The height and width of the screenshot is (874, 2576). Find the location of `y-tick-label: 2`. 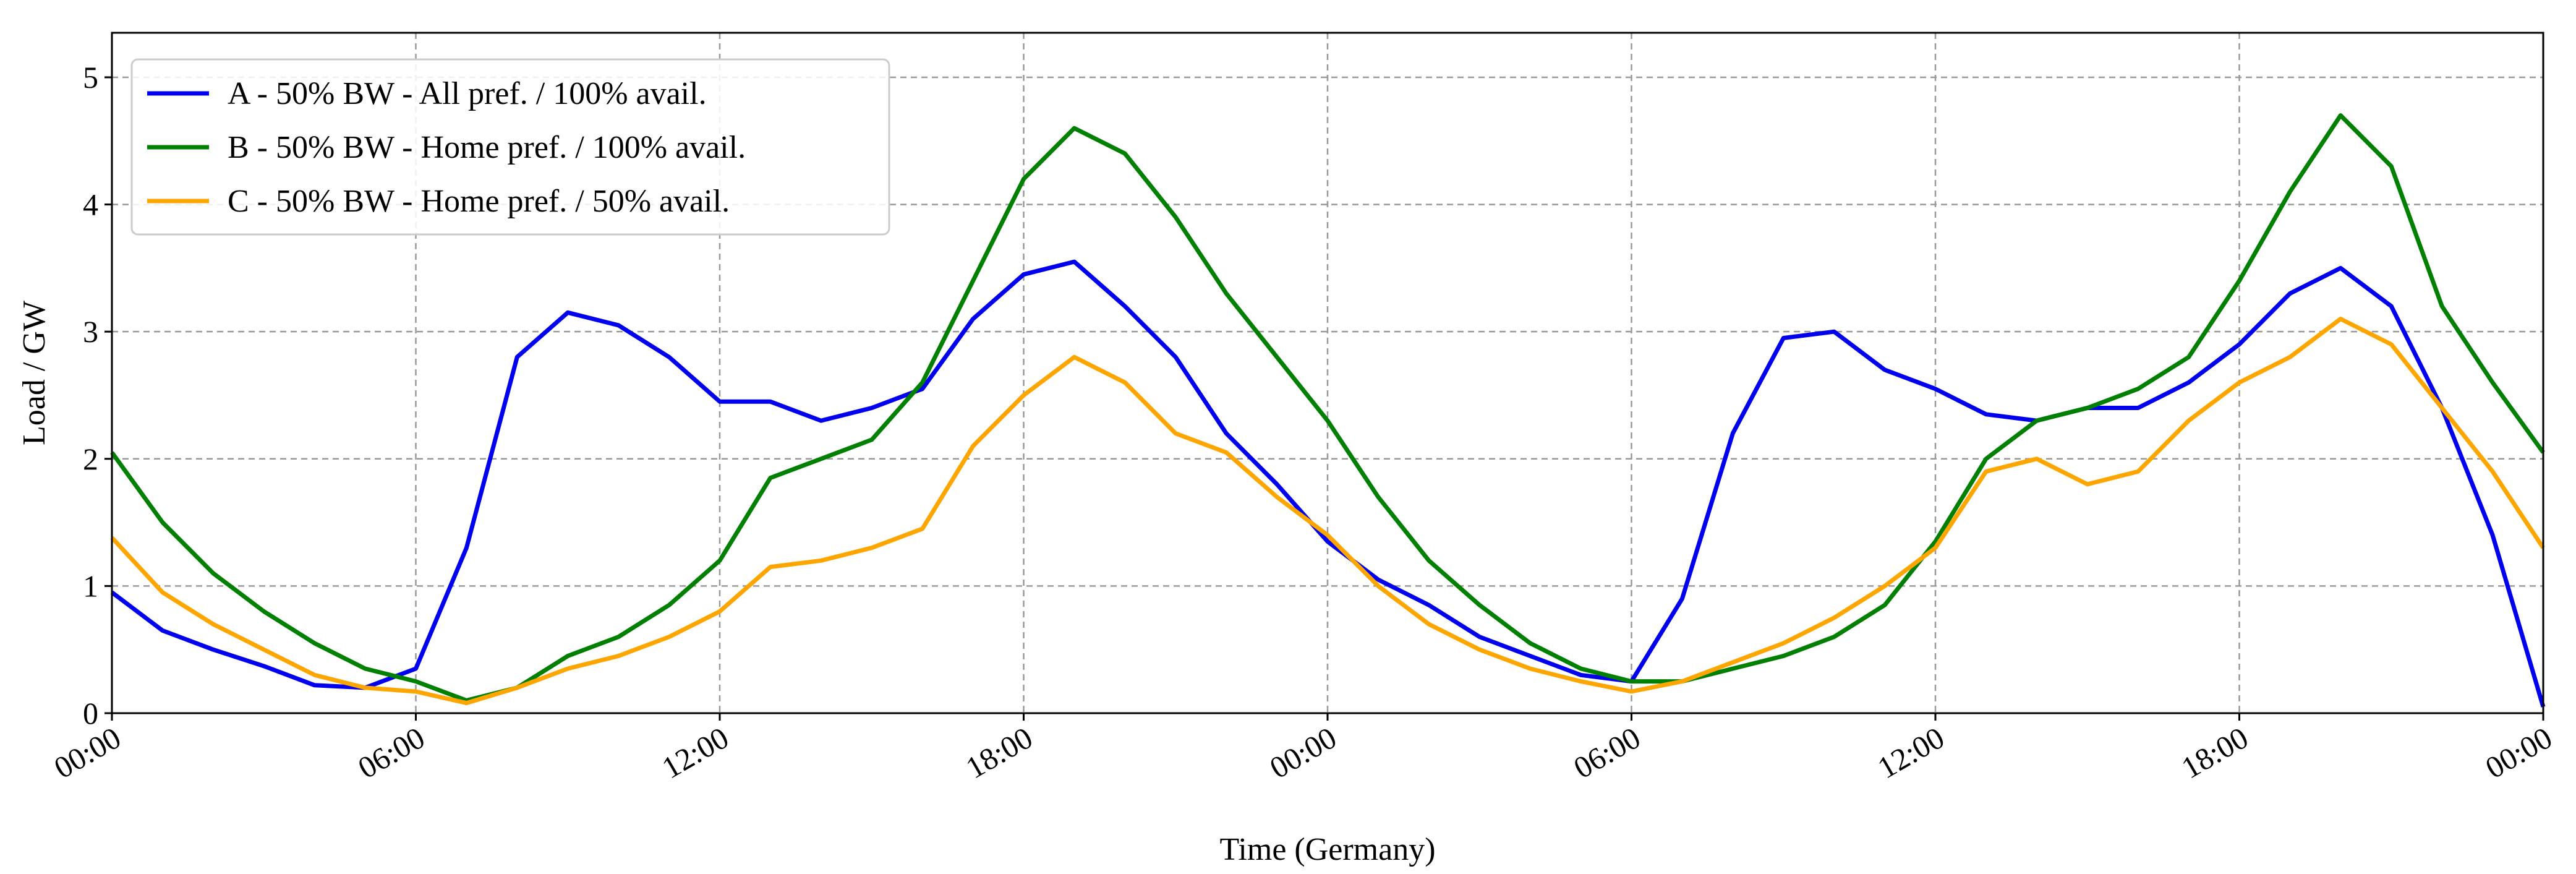

y-tick-label: 2 is located at coordinates (90, 459).